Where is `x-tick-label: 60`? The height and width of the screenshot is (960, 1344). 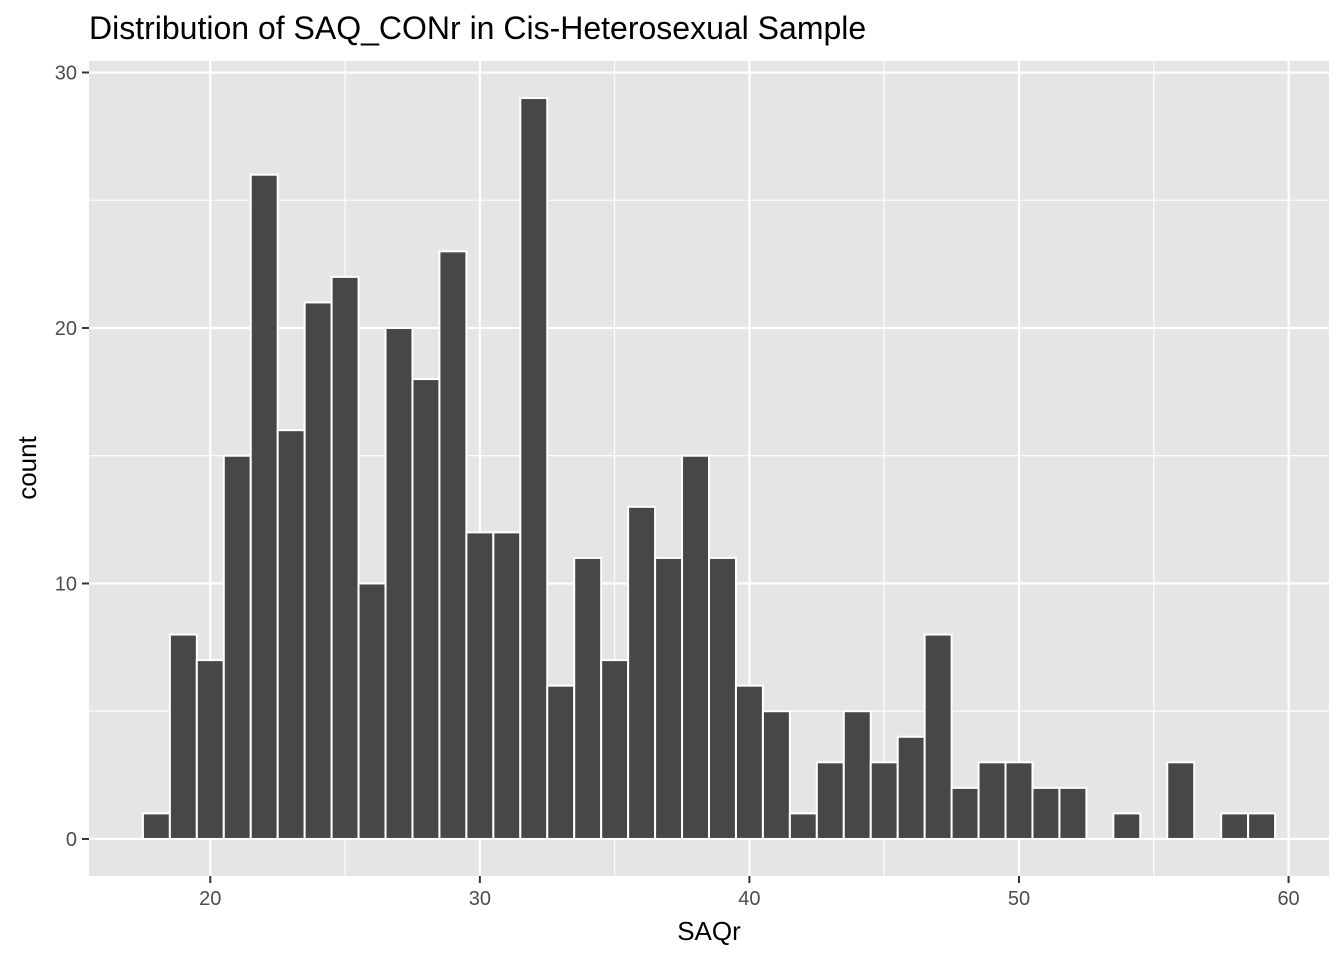 x-tick-label: 60 is located at coordinates (1288, 899).